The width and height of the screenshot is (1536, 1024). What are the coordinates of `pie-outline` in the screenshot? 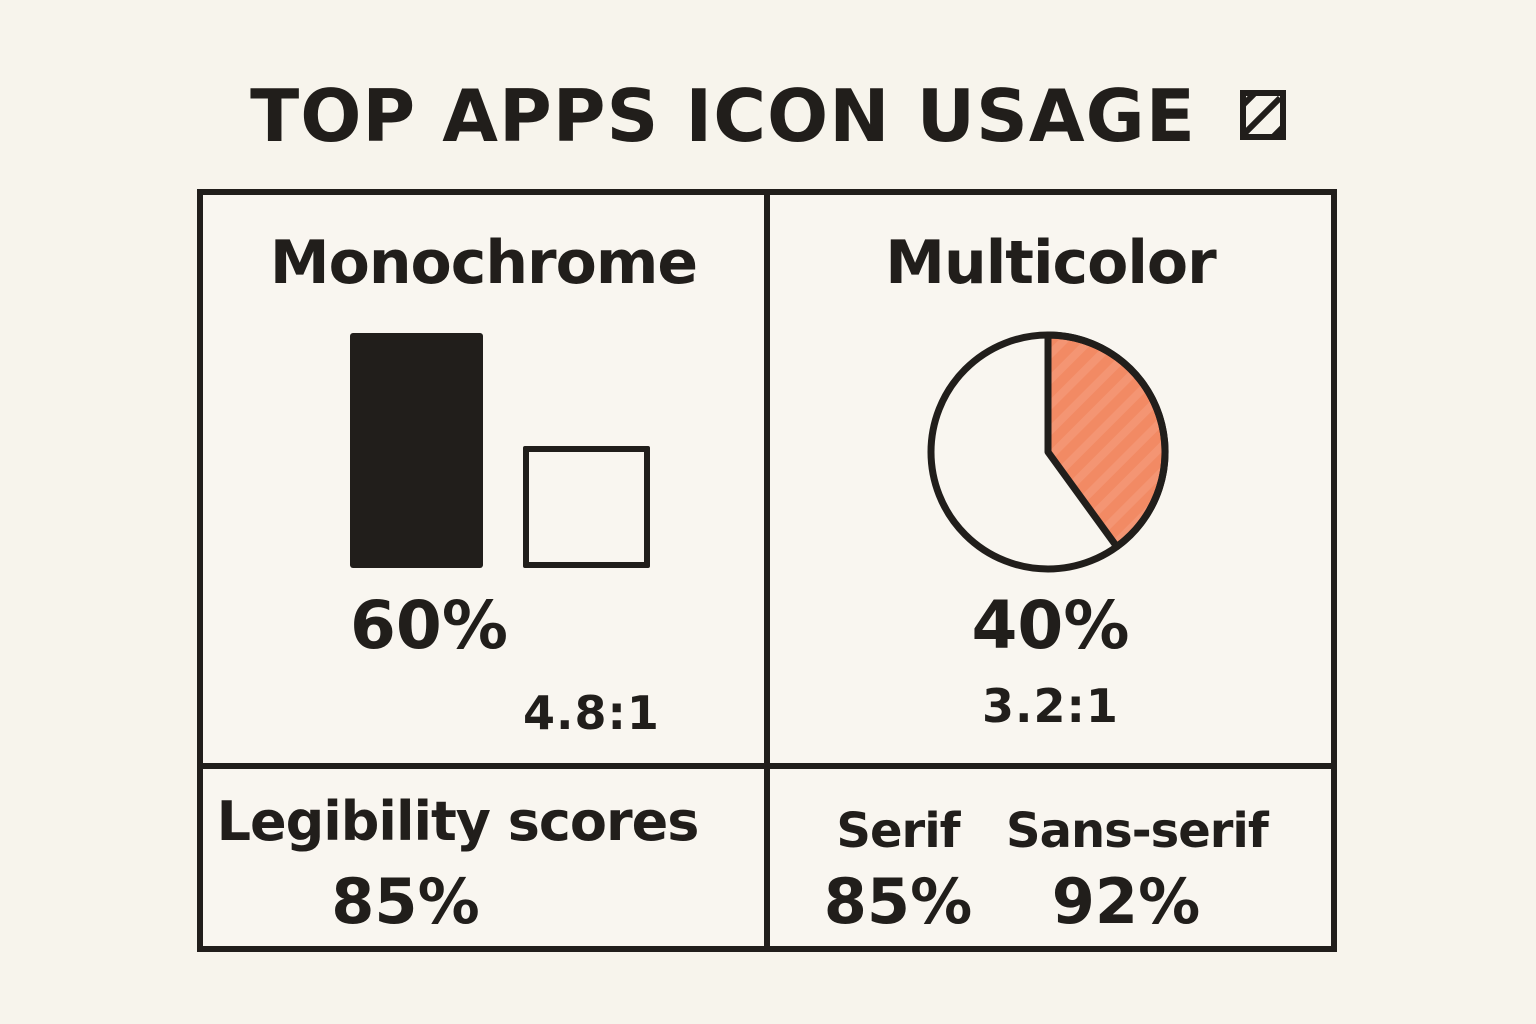 It's located at (1048, 452).